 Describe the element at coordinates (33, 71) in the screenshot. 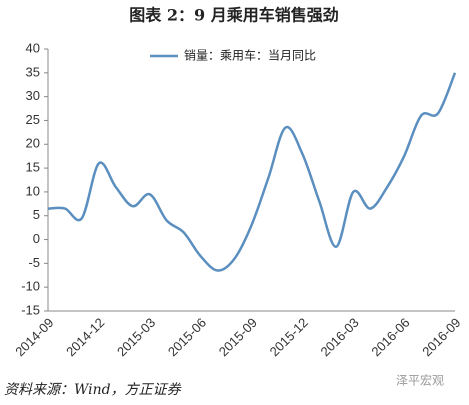

I see `y-tick-label: 35` at that location.